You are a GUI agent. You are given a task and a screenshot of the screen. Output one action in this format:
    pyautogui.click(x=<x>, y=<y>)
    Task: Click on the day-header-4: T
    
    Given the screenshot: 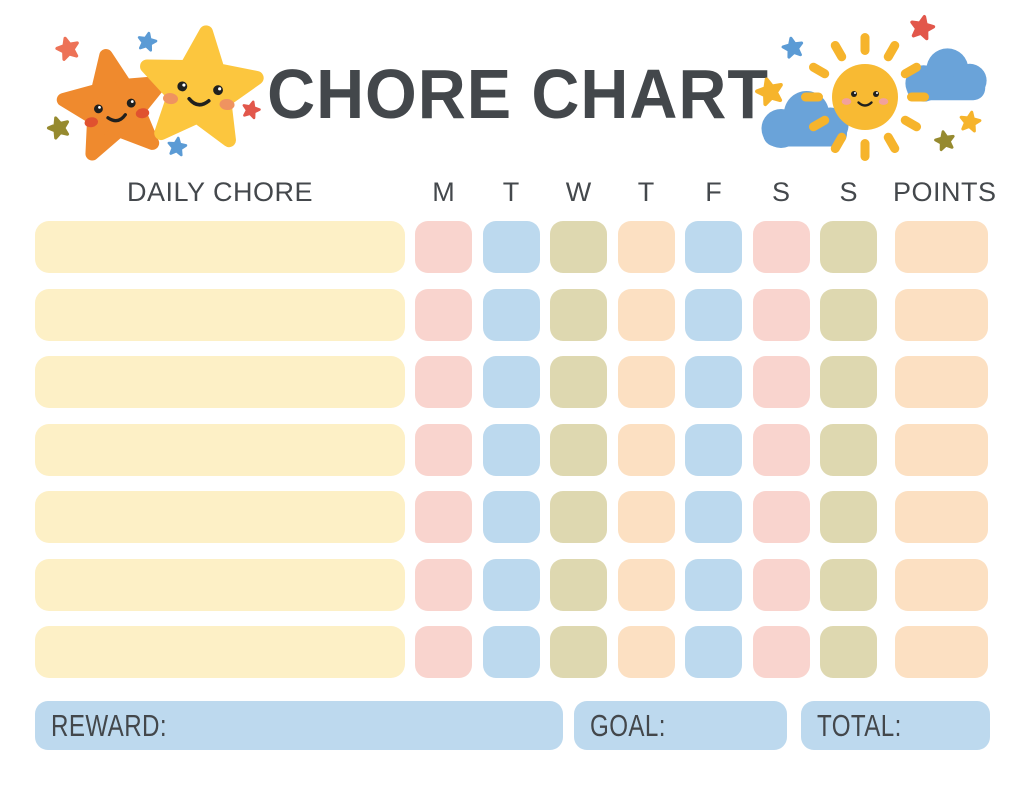 What is the action you would take?
    pyautogui.click(x=646, y=192)
    